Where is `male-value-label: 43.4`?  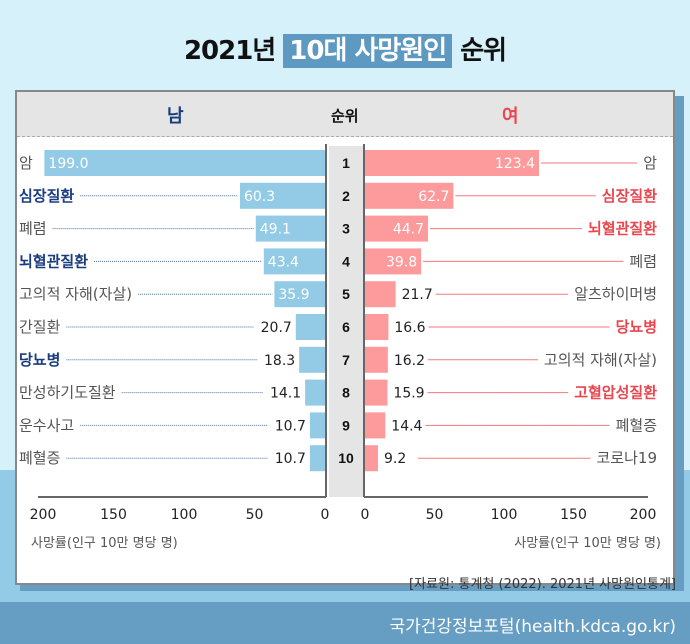 male-value-label: 43.4 is located at coordinates (283, 262).